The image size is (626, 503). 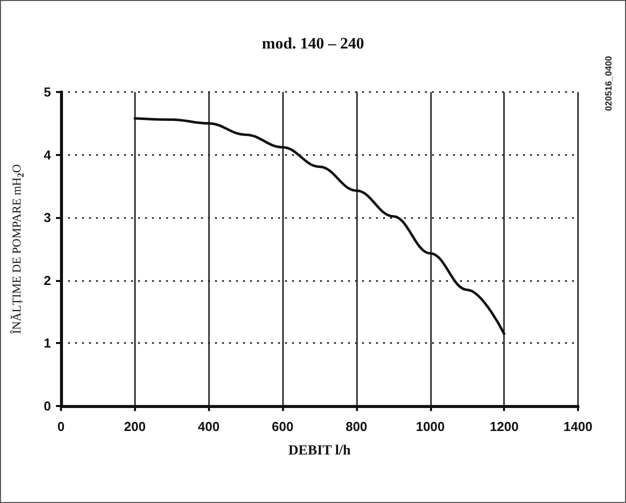 I want to click on x-tick-label: 1000, so click(x=430, y=426).